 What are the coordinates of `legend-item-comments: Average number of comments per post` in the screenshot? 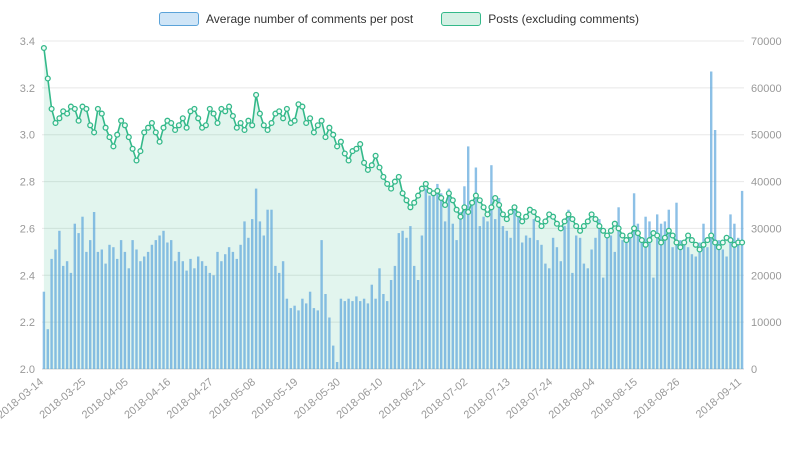 It's located at (286, 18).